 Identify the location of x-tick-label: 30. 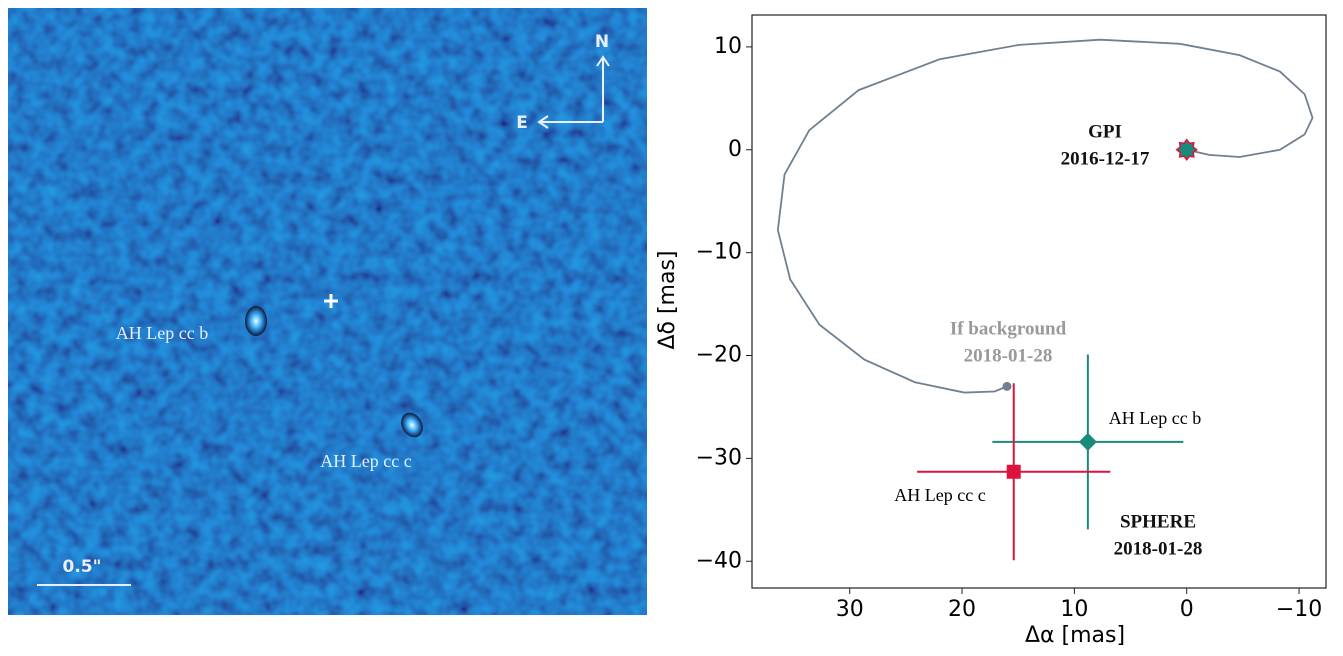
(850, 609).